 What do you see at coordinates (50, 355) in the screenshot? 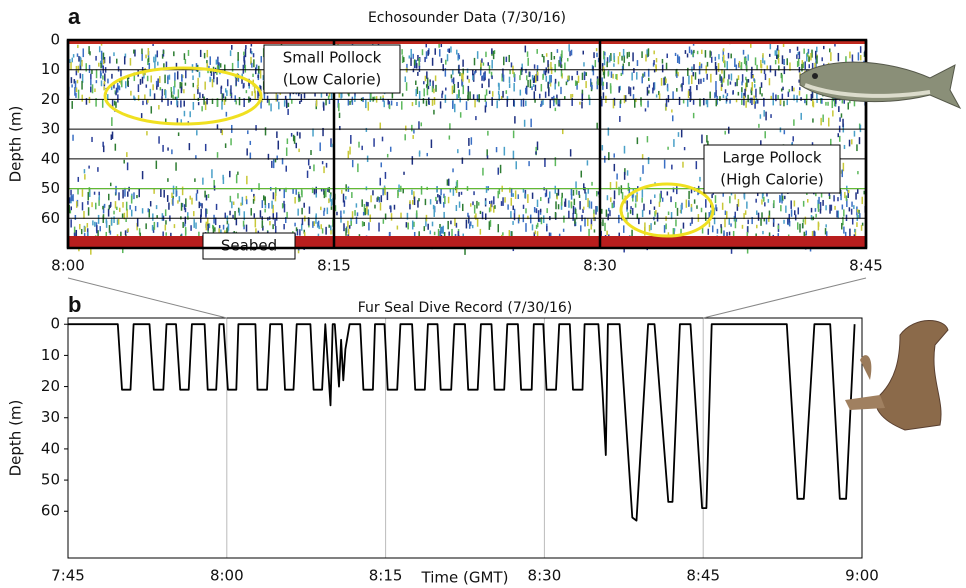
I see `y-tick-label: 10` at bounding box center [50, 355].